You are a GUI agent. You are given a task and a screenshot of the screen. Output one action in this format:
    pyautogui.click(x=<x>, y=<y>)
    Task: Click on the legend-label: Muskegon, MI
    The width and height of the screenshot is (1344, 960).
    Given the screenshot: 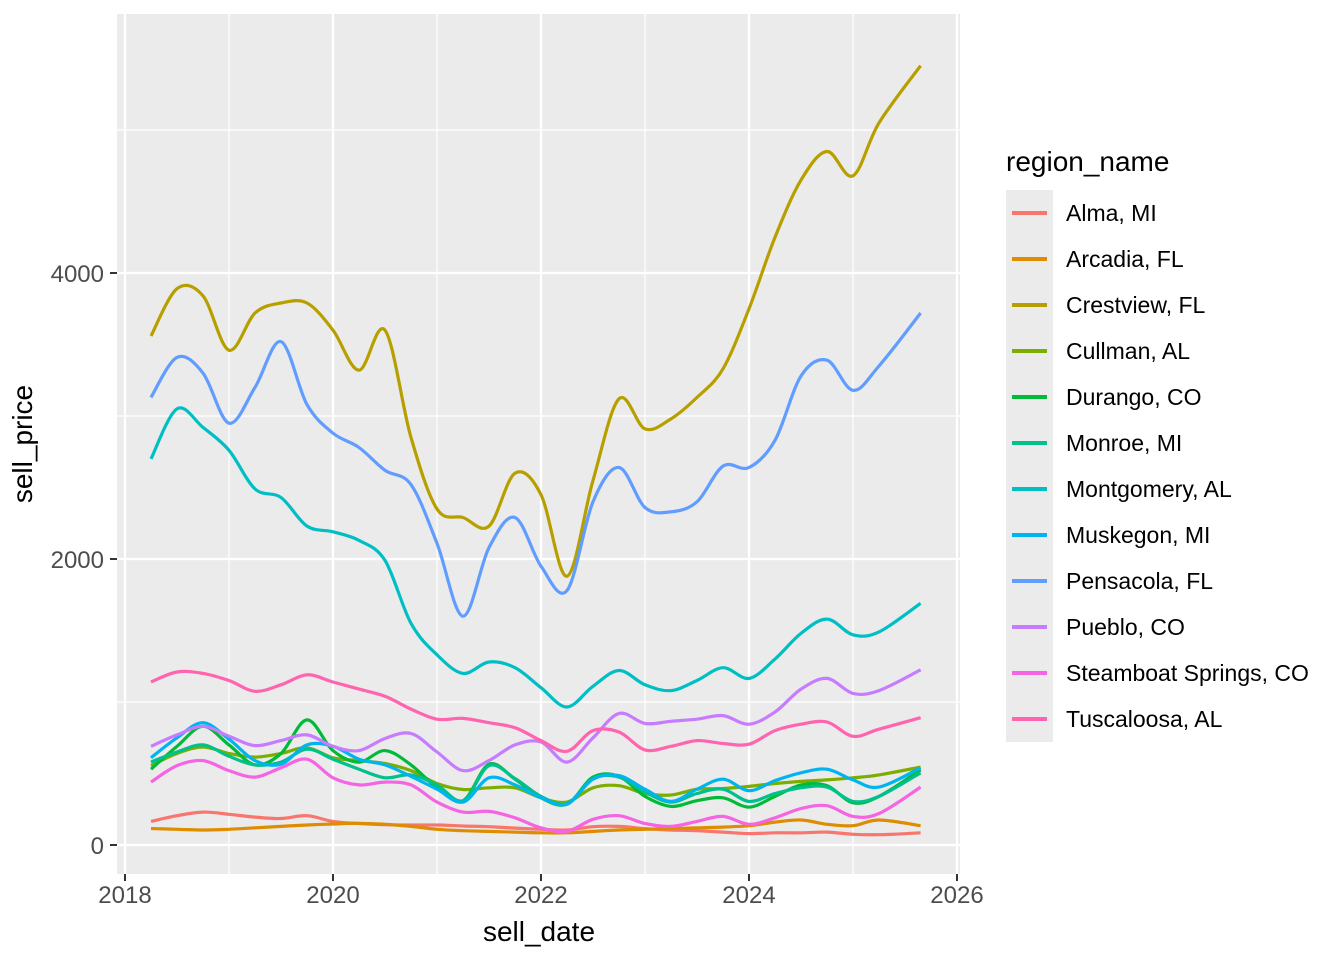 What is the action you would take?
    pyautogui.click(x=1138, y=534)
    